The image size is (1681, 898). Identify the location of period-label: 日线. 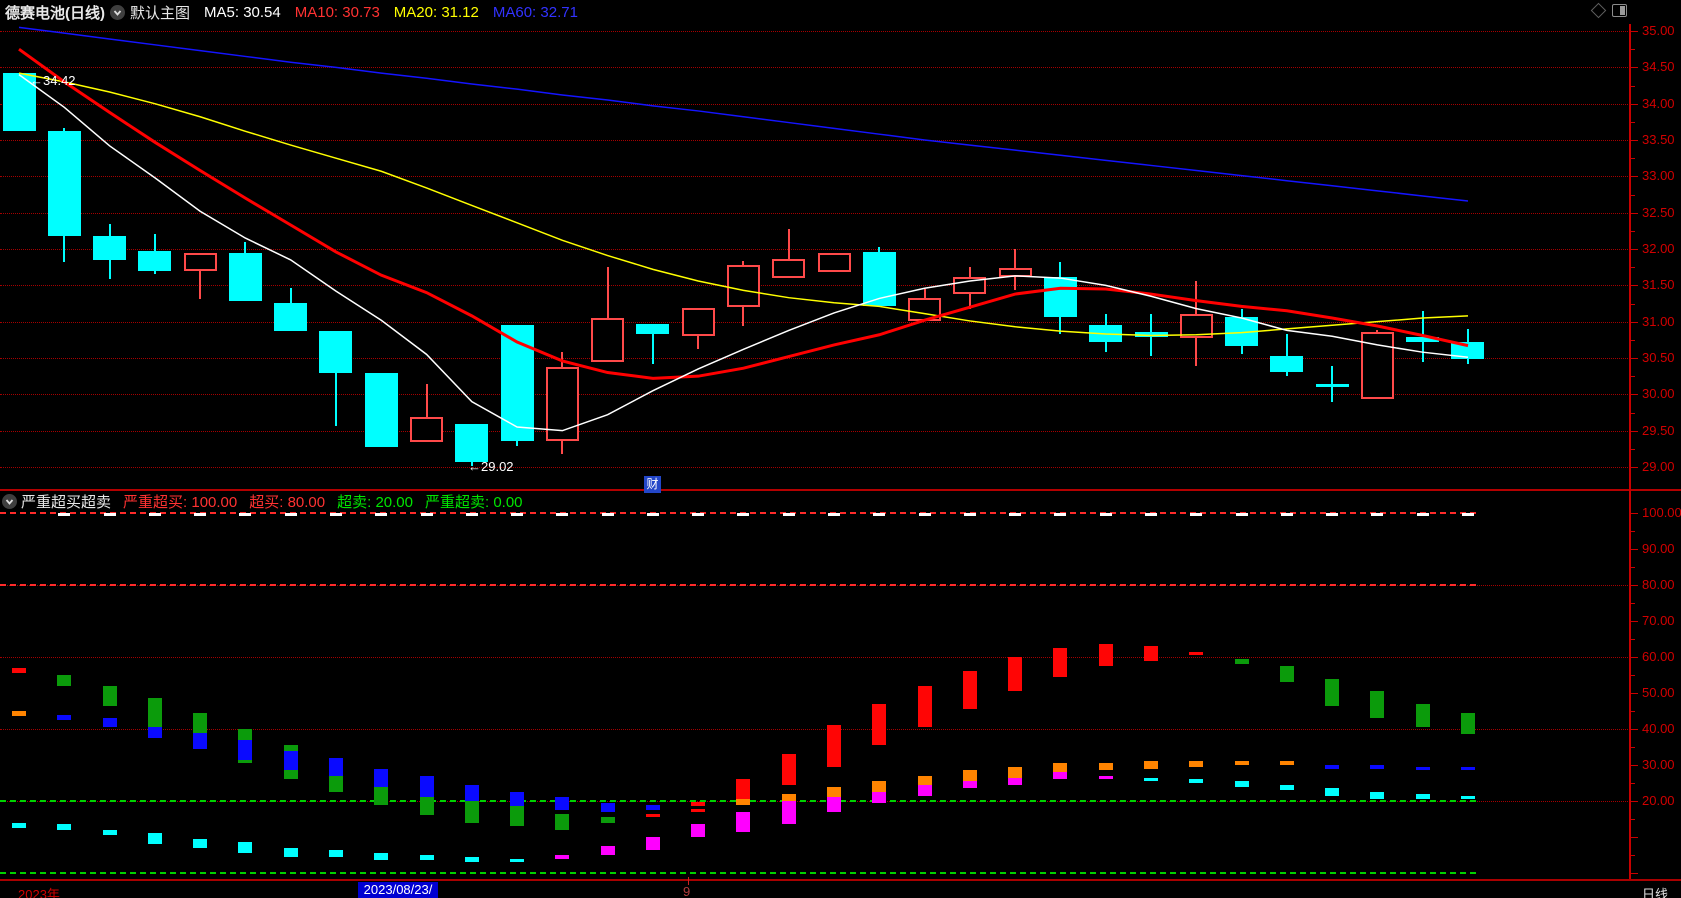
(1655, 892).